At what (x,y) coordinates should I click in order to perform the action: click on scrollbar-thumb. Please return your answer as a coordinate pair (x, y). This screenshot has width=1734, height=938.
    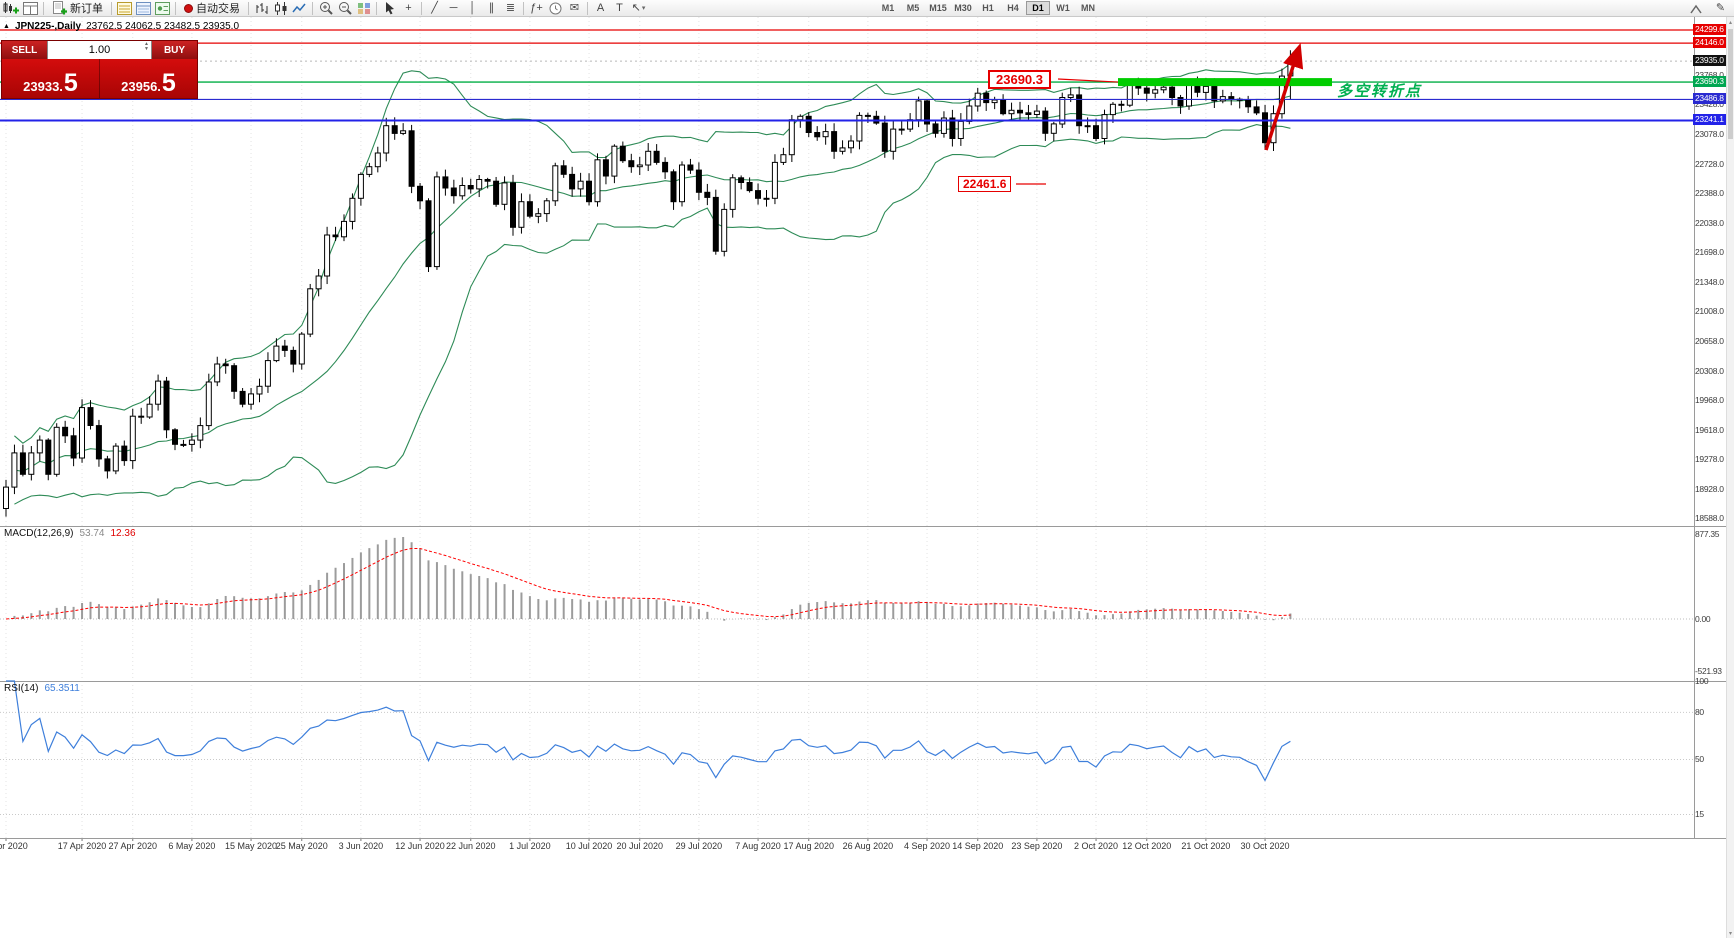
    Looking at the image, I should click on (1730, 84).